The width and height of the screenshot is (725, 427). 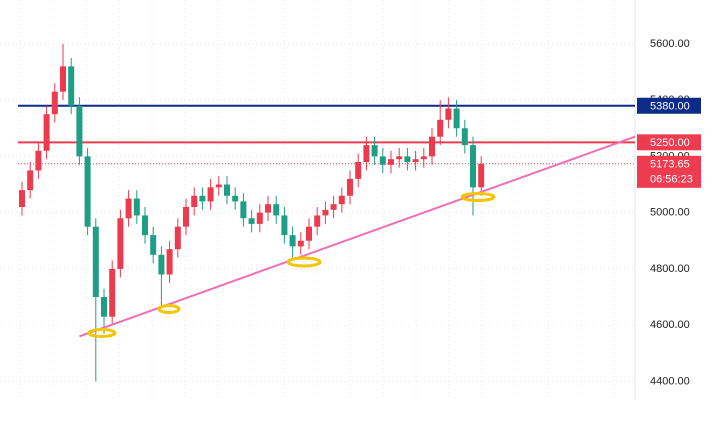 I want to click on level-label: 5250.00, so click(x=670, y=143).